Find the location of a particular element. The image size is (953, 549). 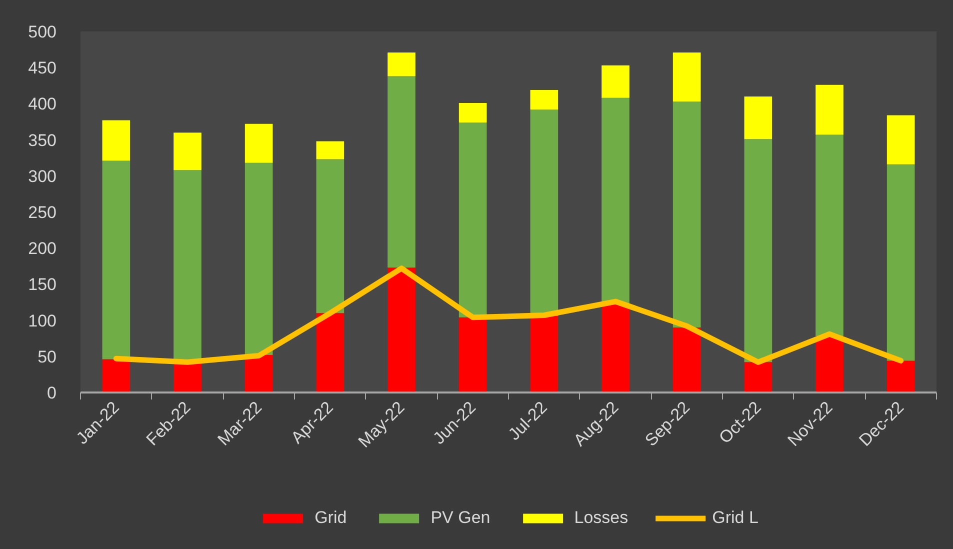

y-tick-label: 100 is located at coordinates (42, 320).